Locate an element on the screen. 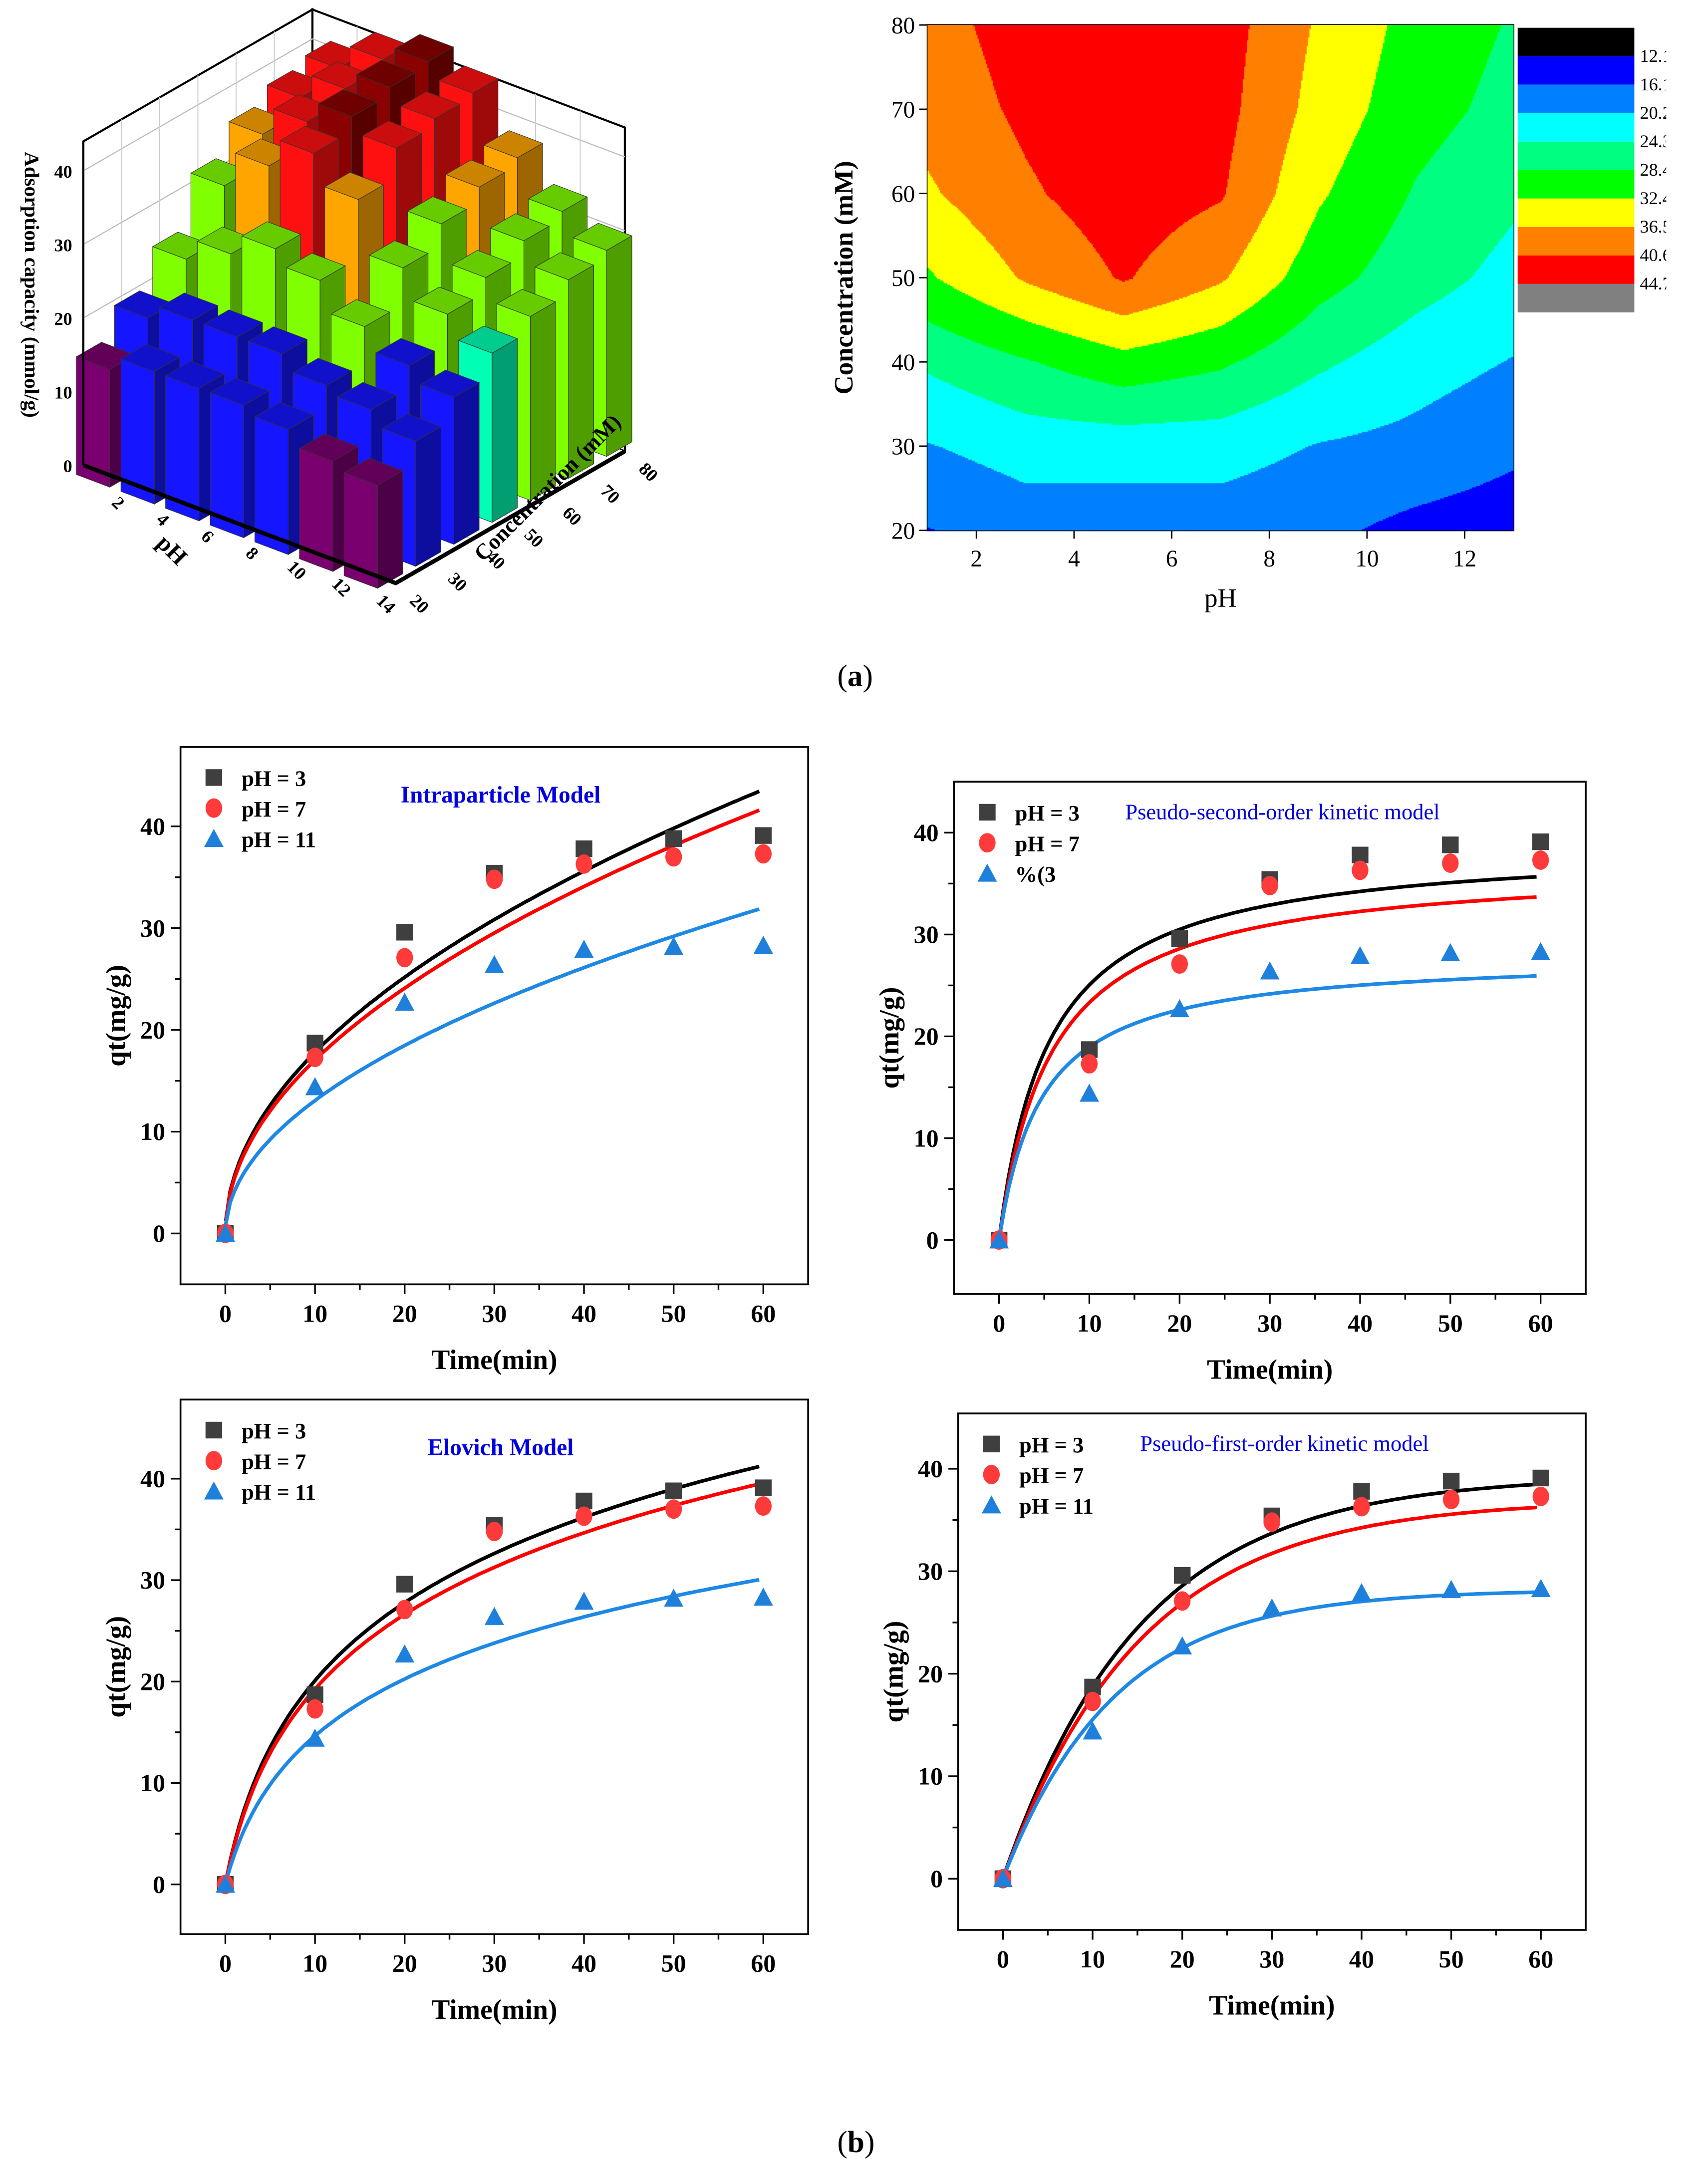 The height and width of the screenshot is (2184, 1701). legend-label: pH = 7 is located at coordinates (274, 1461).